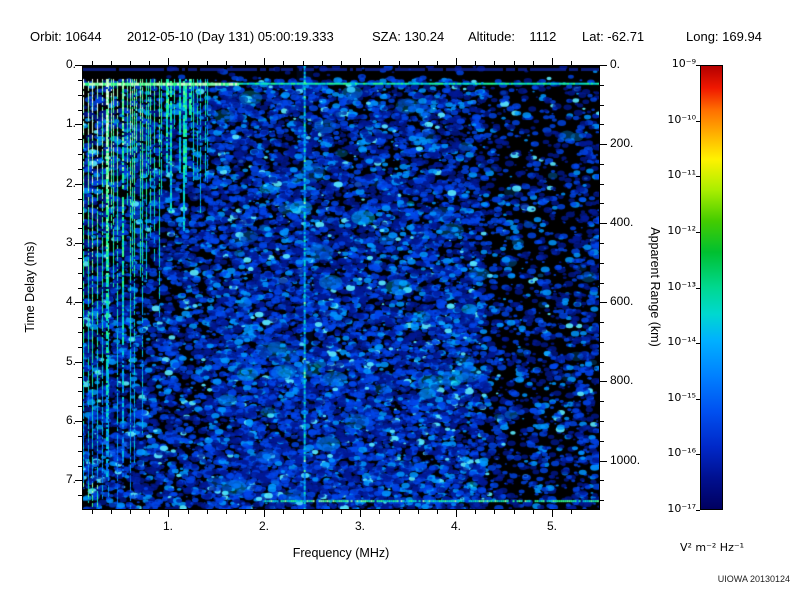  I want to click on y-tick-label: 0., so click(70, 64).